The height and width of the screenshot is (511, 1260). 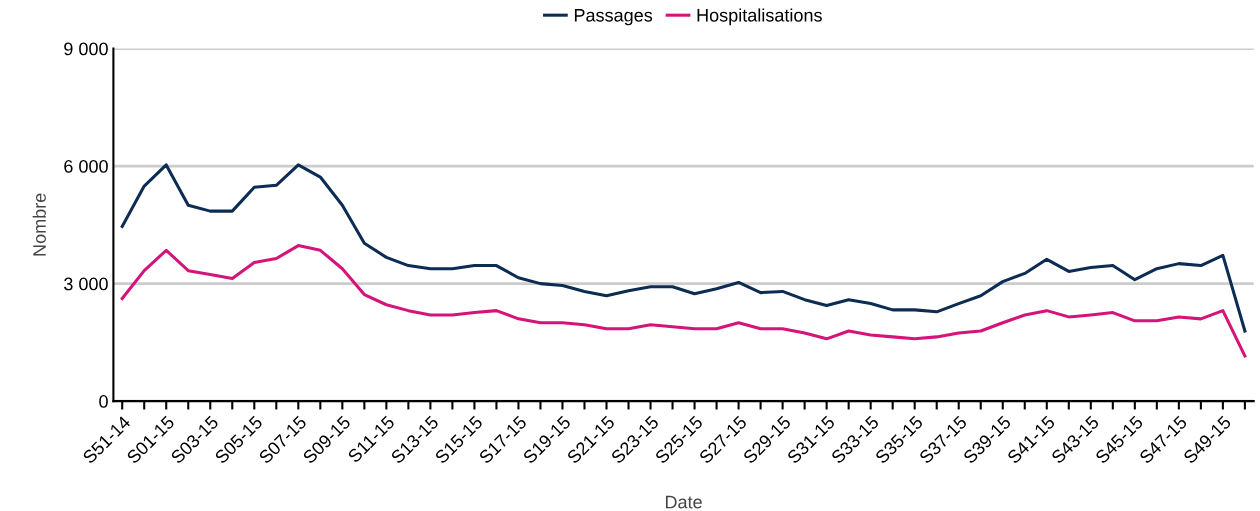 I want to click on x-axis-title: Date, so click(x=683, y=502).